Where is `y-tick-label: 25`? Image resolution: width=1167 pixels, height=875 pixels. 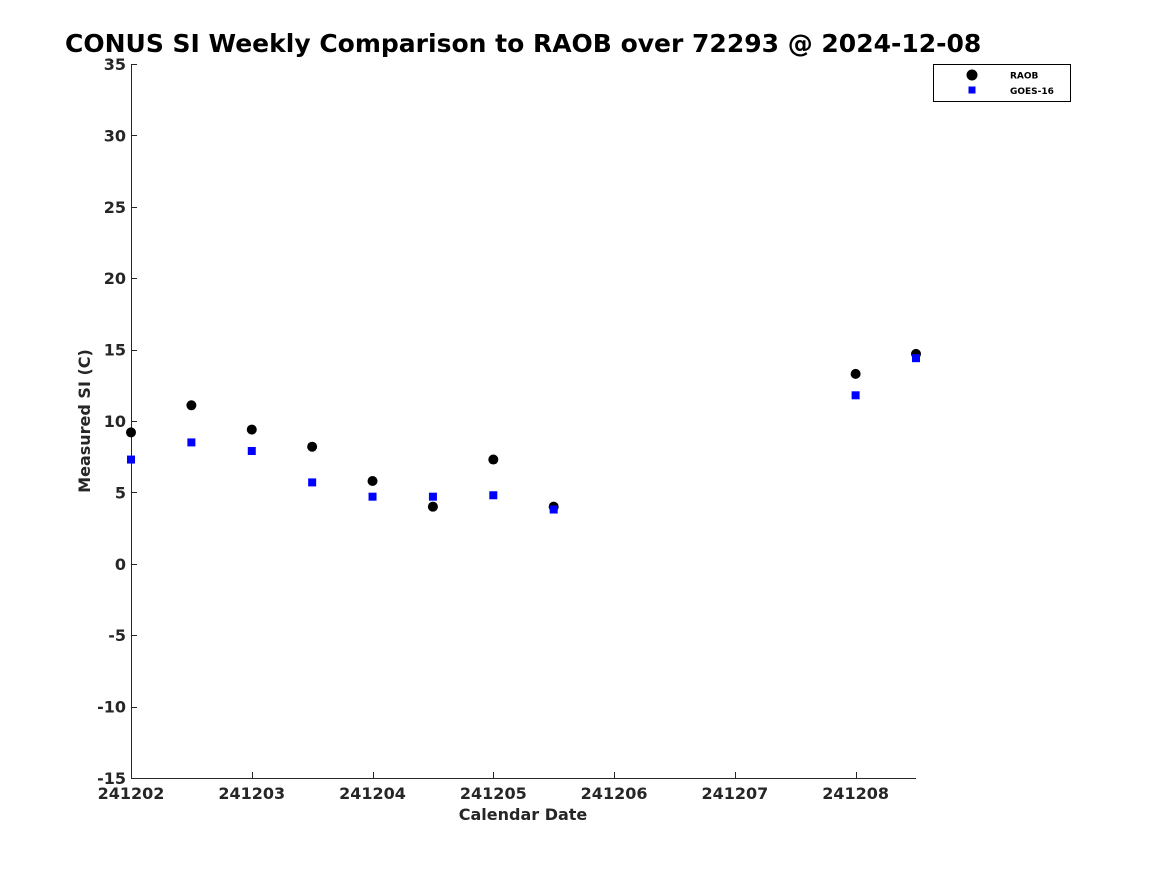
y-tick-label: 25 is located at coordinates (115, 207).